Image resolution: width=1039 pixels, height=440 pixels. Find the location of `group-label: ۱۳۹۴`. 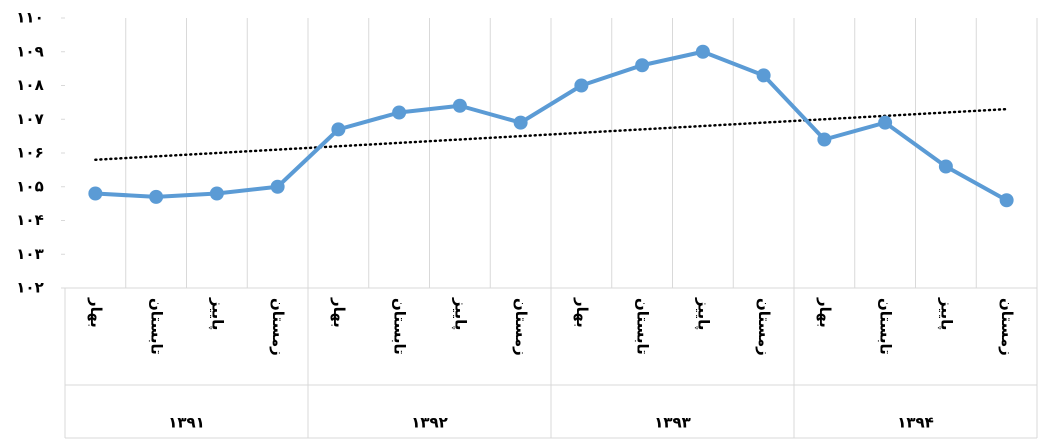

group-label: ۱۳۹۴ is located at coordinates (915, 423).